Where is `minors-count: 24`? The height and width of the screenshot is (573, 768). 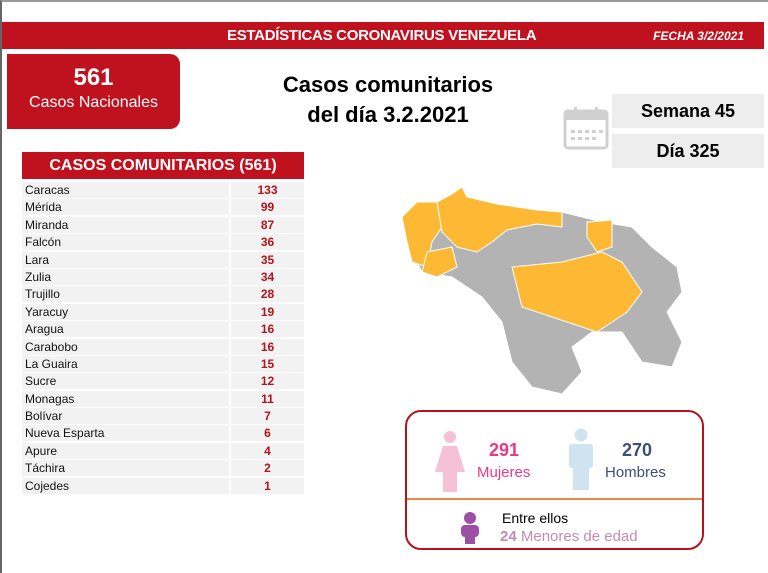
minors-count: 24 is located at coordinates (508, 536).